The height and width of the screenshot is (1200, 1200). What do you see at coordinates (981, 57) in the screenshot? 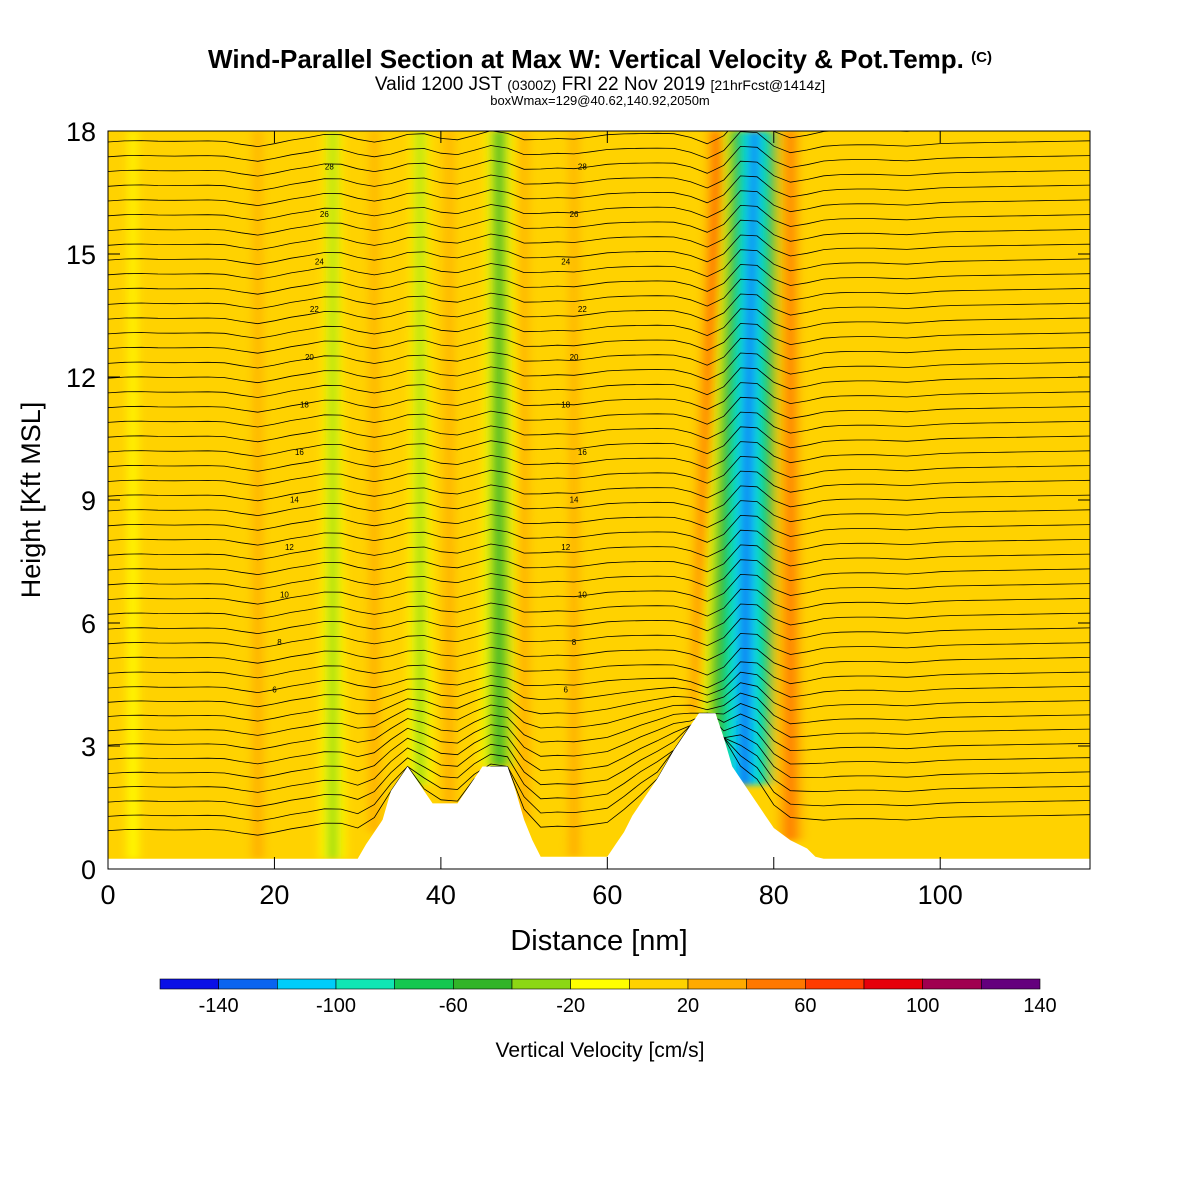
I see `copyright-mark: (C)` at bounding box center [981, 57].